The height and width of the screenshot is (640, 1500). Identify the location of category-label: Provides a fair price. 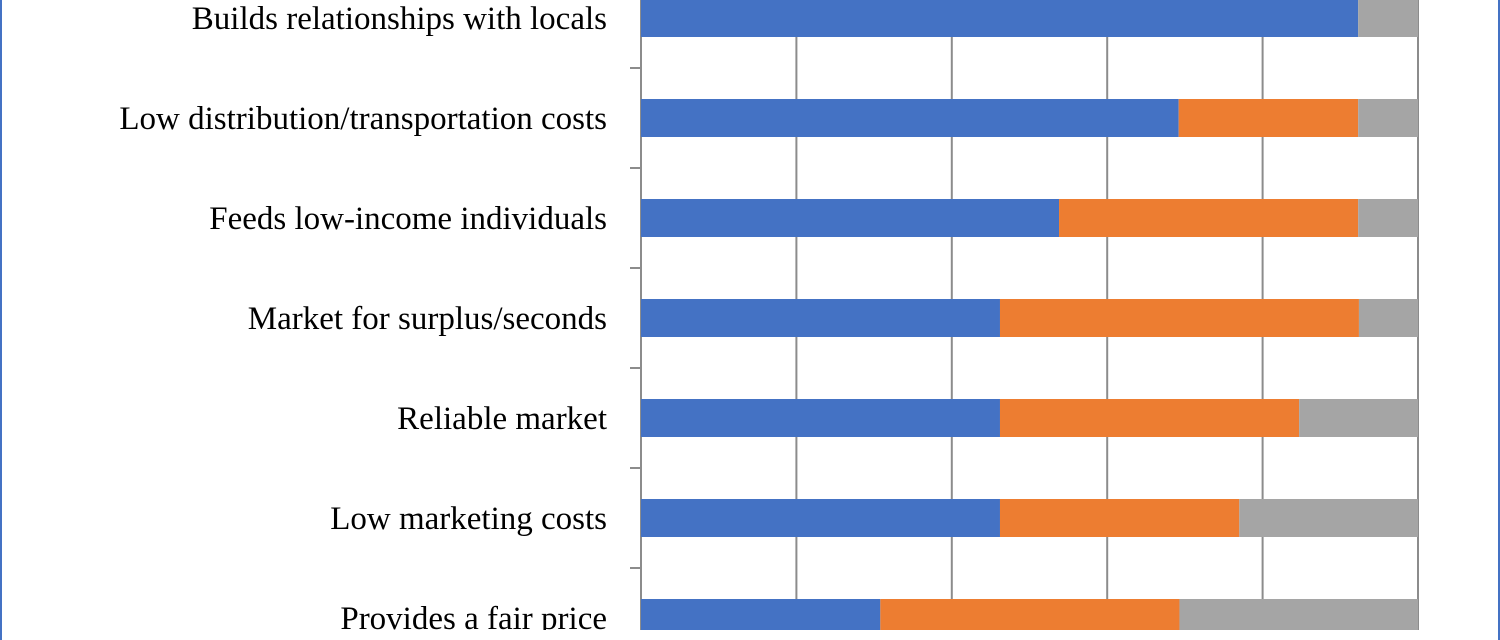
(473, 615).